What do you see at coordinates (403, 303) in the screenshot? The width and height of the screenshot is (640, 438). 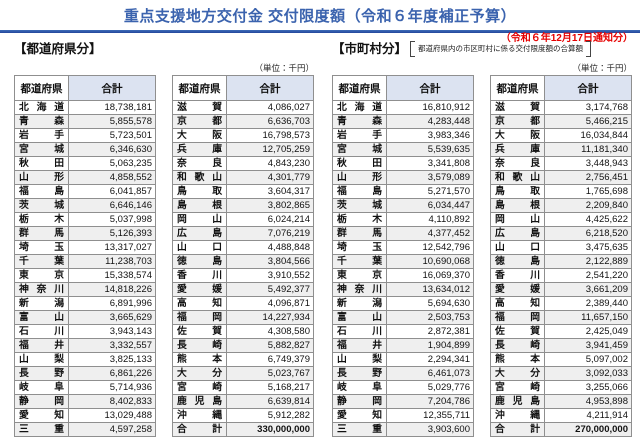 I see `table-row: 新潟 5,694,630` at bounding box center [403, 303].